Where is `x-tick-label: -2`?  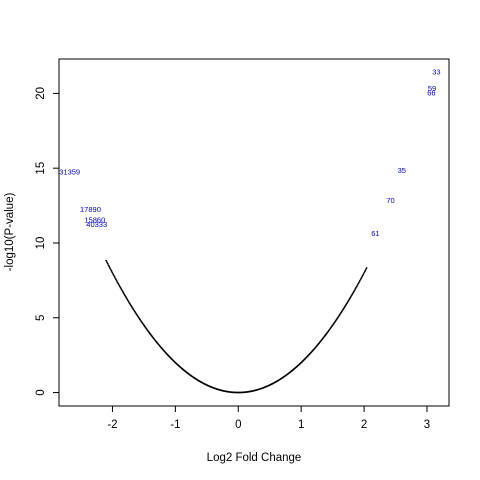 x-tick-label: -2 is located at coordinates (112, 425).